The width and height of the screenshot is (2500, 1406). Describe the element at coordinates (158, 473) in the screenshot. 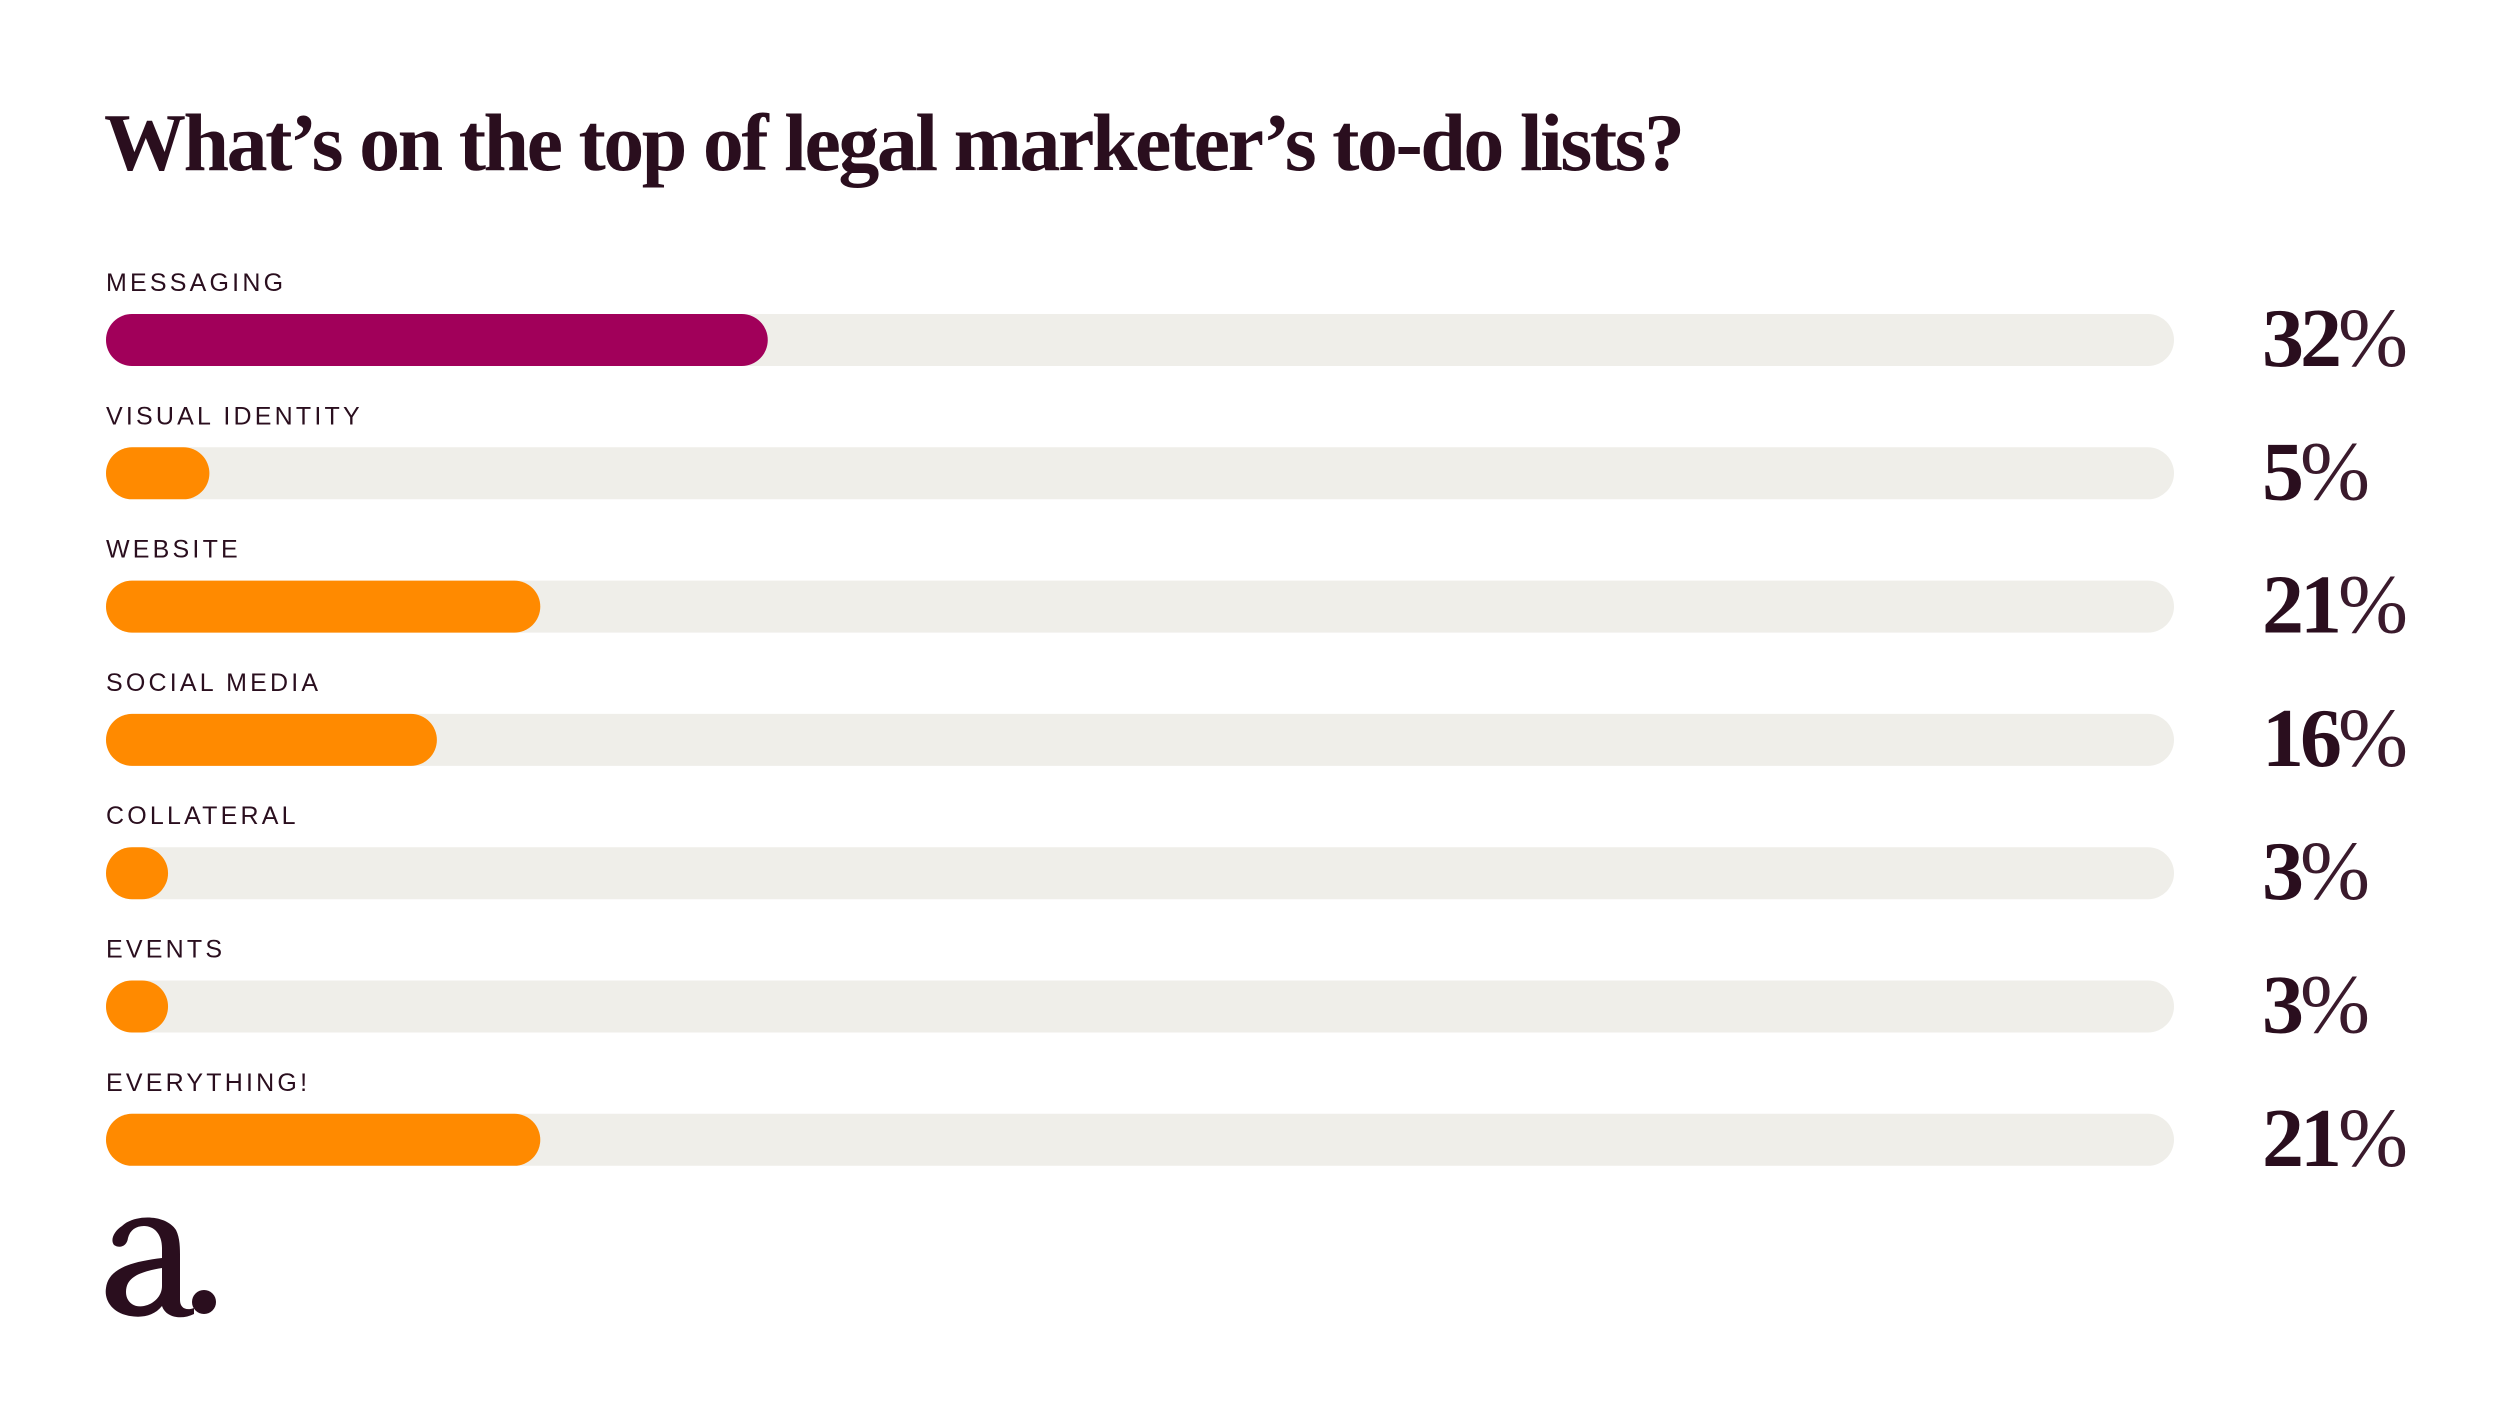

I see `bar-visual-identity` at that location.